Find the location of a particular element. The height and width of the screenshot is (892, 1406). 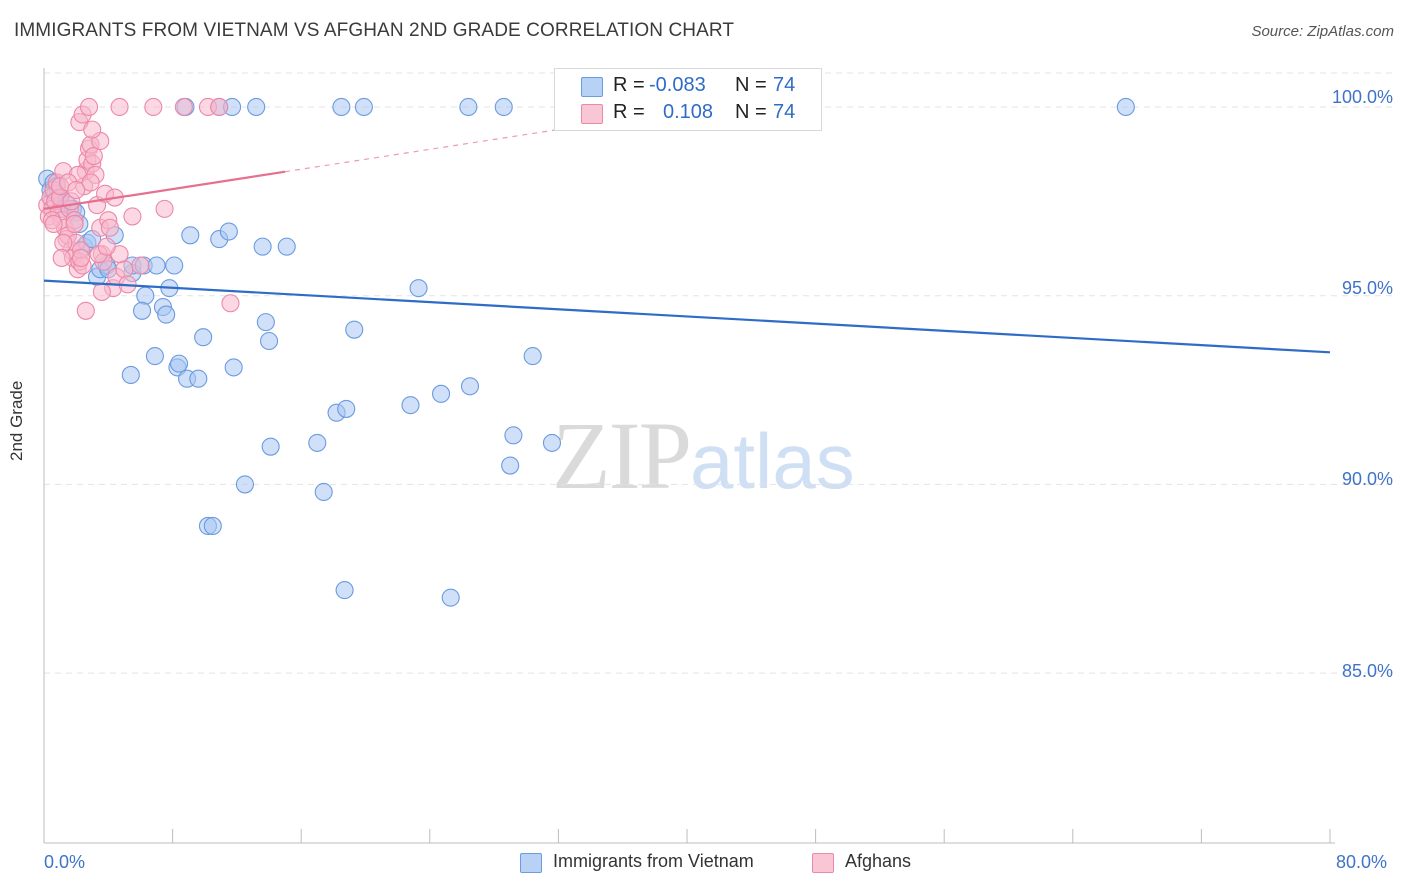

afghan-trend-line-extension is located at coordinates (446, 147).